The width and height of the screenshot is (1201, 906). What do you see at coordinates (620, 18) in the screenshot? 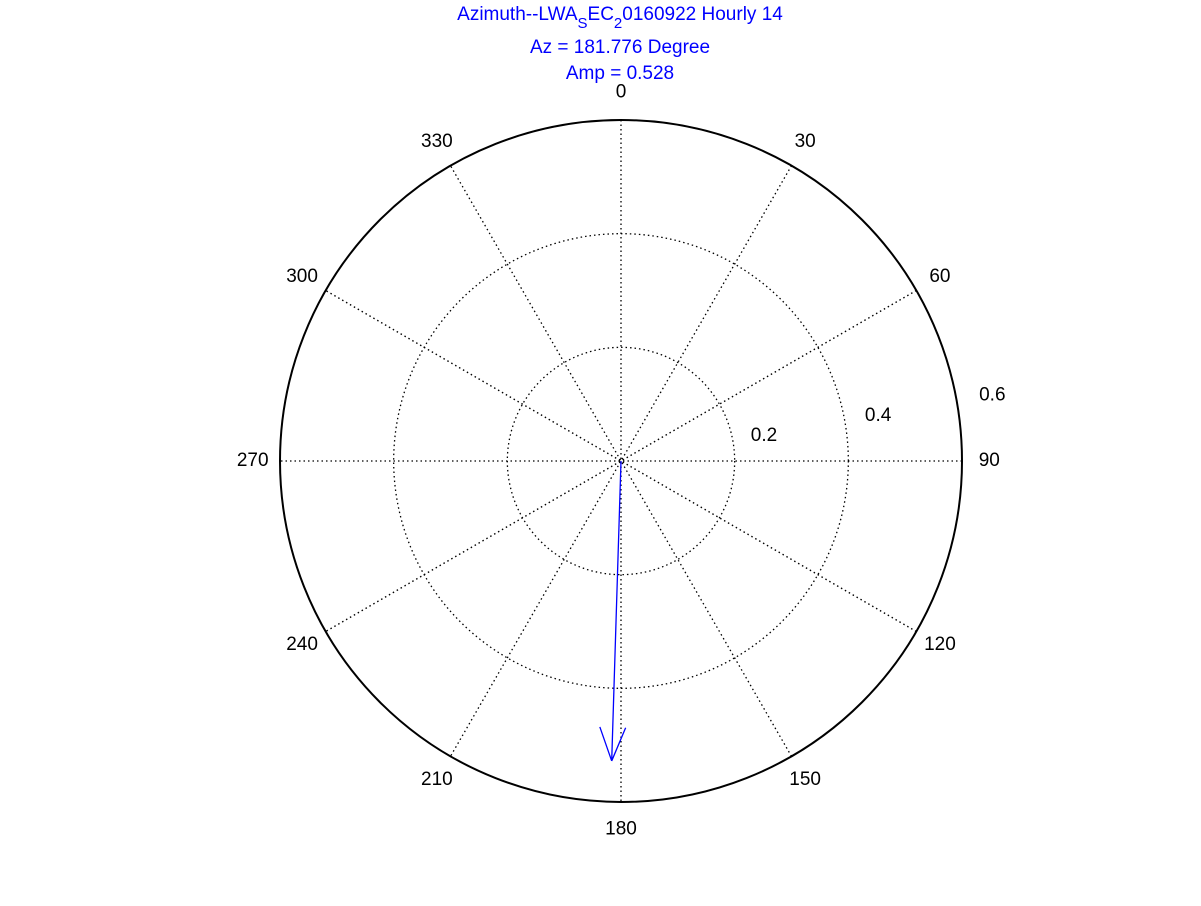
I see `chart-title-line1: Azimuth--LWASEC20160922 Hourly 14` at bounding box center [620, 18].